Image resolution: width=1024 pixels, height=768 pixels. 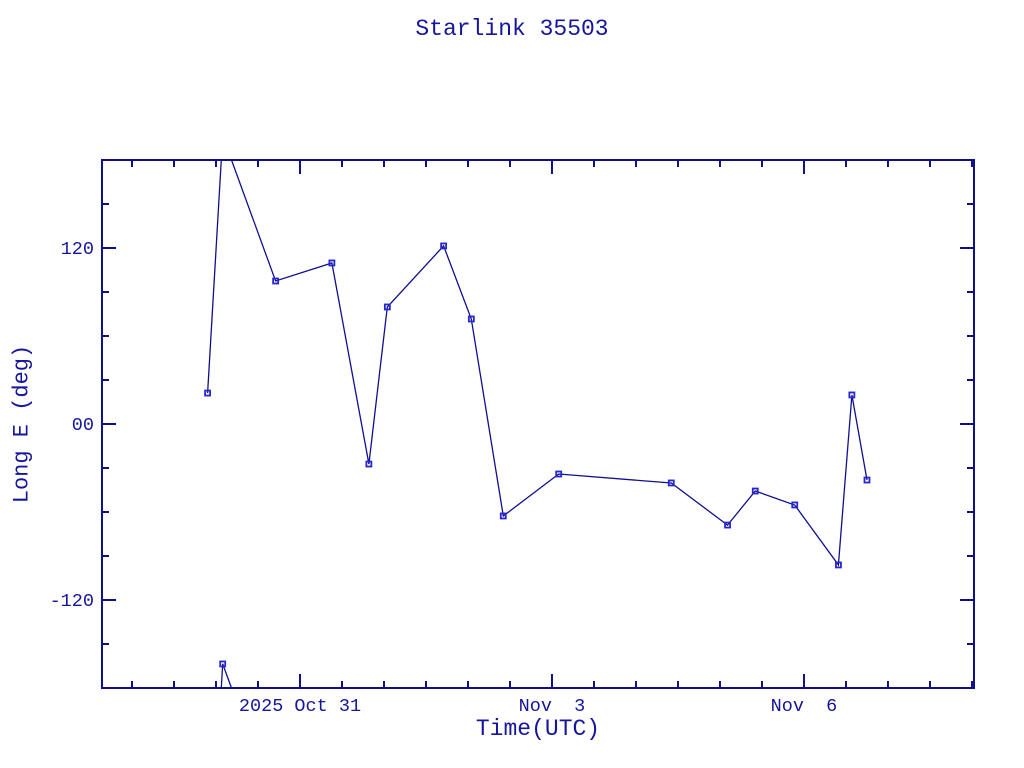 I want to click on x-tick-label: Nov 6, so click(x=804, y=706).